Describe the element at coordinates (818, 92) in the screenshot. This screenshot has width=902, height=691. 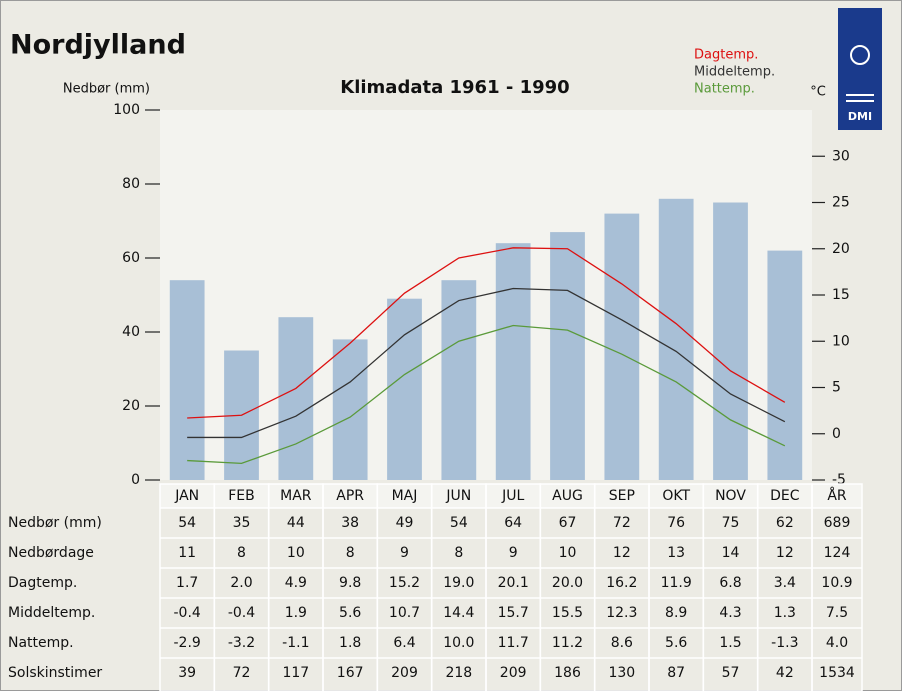
I see `y2-axis-label: °C` at that location.